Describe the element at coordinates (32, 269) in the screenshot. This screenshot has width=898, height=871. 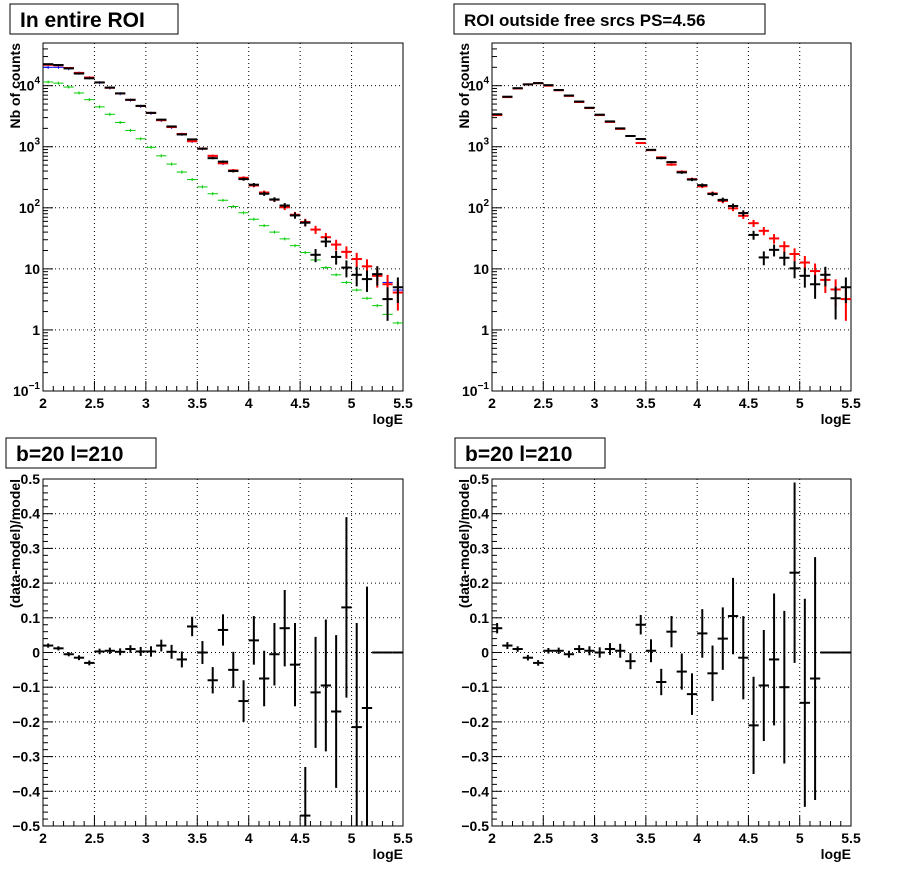
I see `y-tick-label: 10` at that location.